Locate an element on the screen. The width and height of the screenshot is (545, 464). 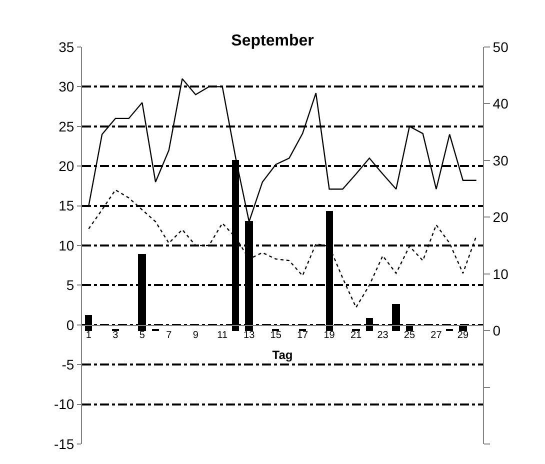
y-tick-label: 25 is located at coordinates (66, 126).